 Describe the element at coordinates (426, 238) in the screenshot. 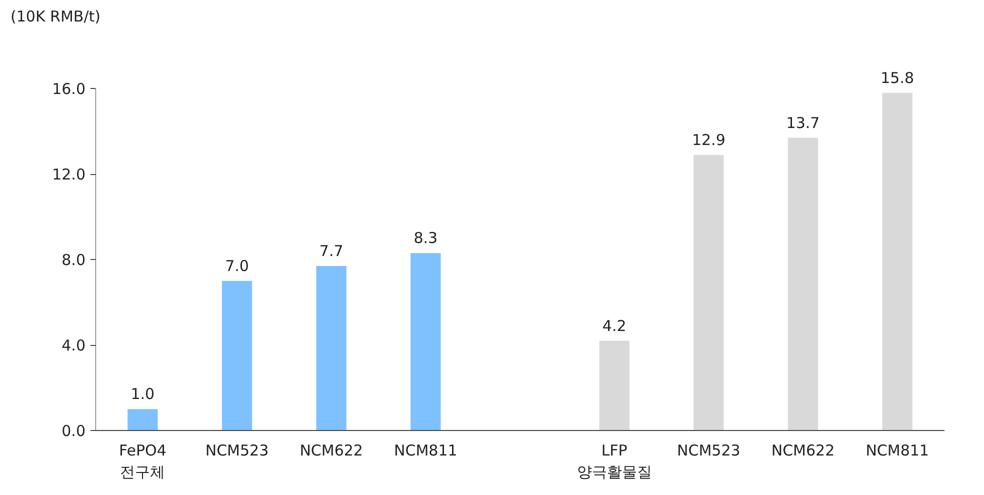

I see `data-label: 8.3` at that location.